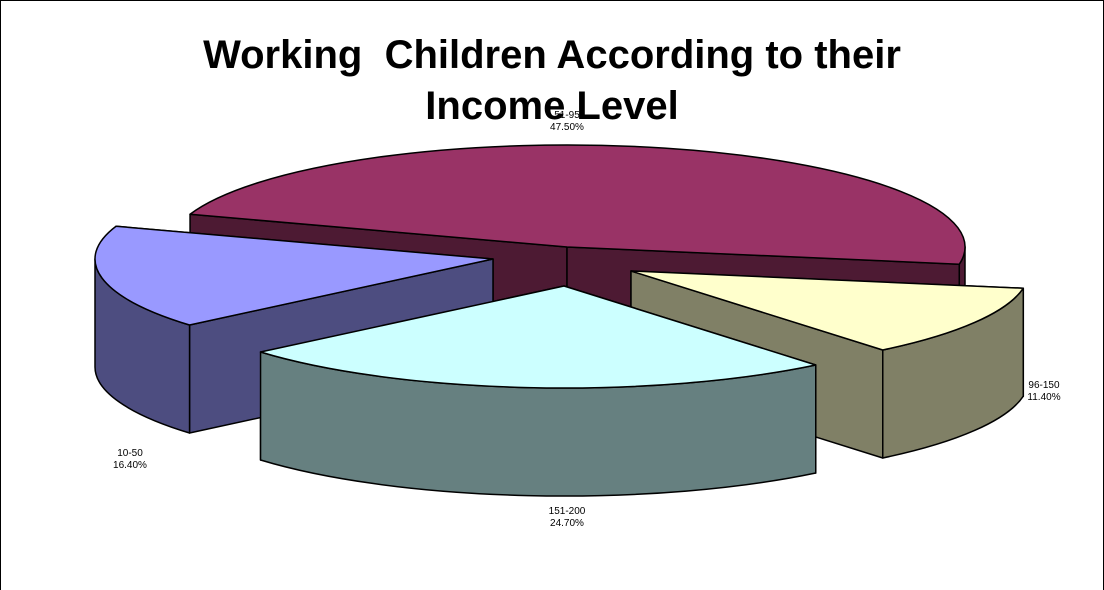 This screenshot has width=1104, height=590. I want to click on slice-percent-151-200: 24.70%, so click(567, 523).